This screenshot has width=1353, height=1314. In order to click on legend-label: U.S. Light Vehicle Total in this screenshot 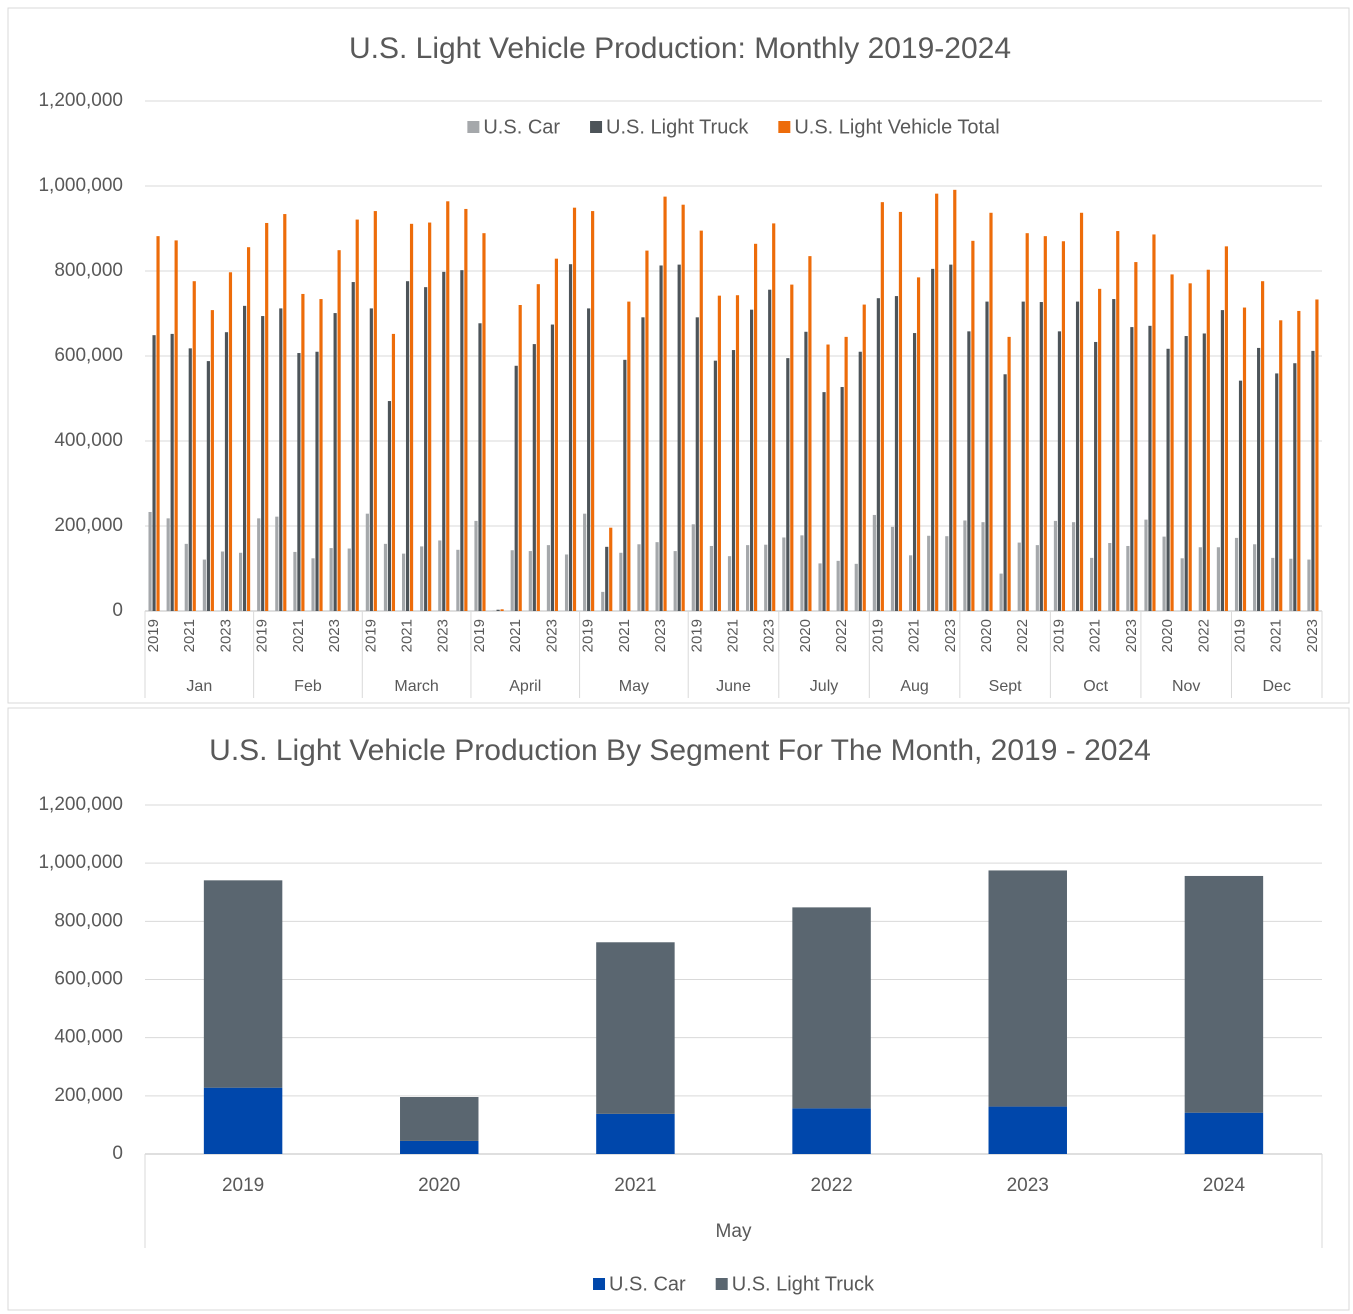, I will do `click(896, 127)`.